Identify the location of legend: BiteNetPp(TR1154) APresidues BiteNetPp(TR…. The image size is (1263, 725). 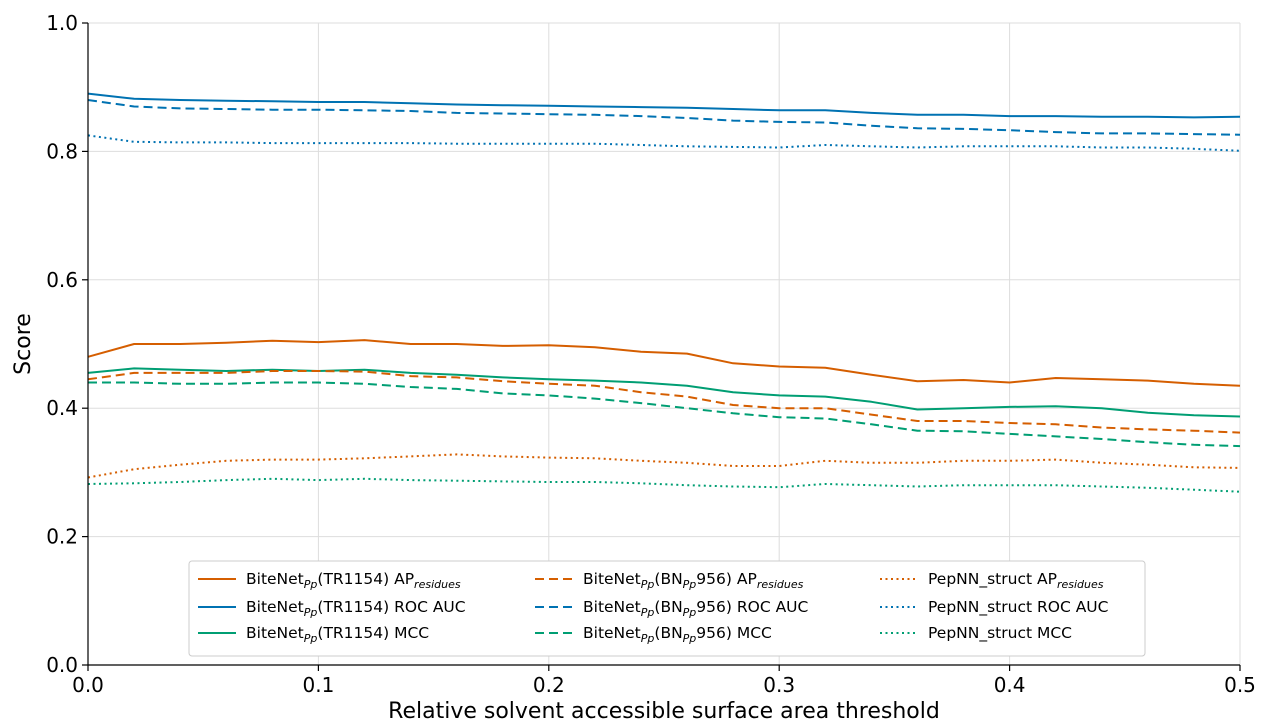
(667, 608).